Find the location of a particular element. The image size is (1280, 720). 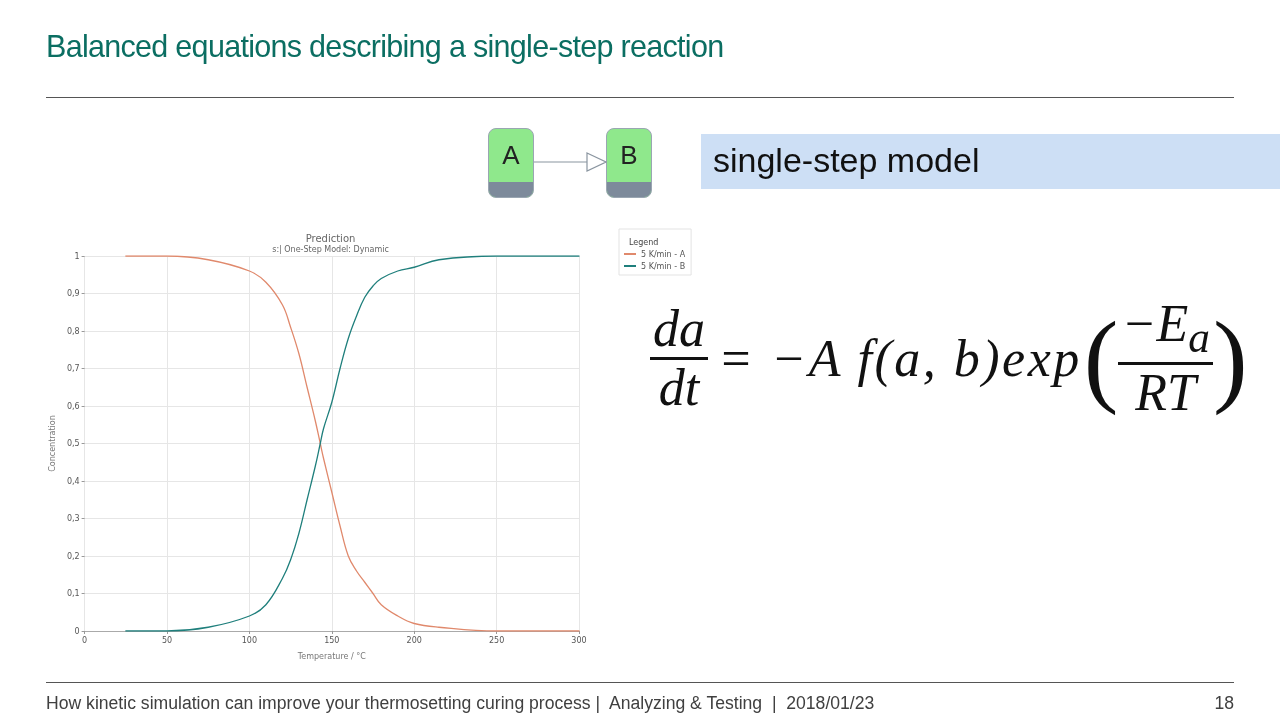

legend-title: Legend is located at coordinates (644, 242).